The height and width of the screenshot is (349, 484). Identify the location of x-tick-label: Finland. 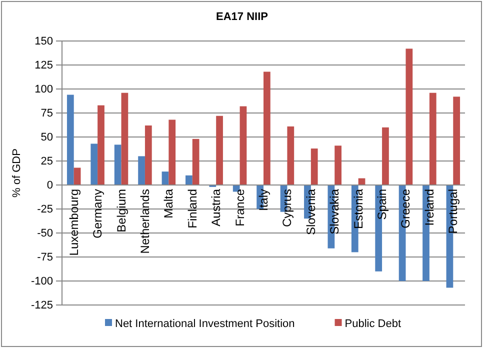
(192, 208).